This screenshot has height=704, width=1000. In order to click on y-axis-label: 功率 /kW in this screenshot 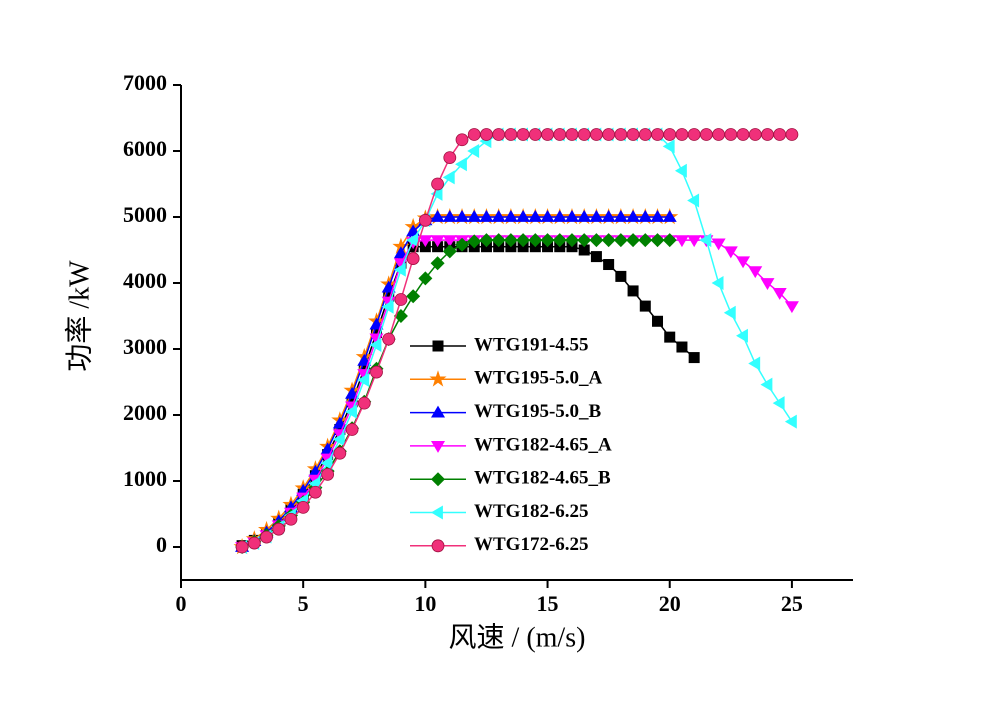, I will do `click(79, 316)`.